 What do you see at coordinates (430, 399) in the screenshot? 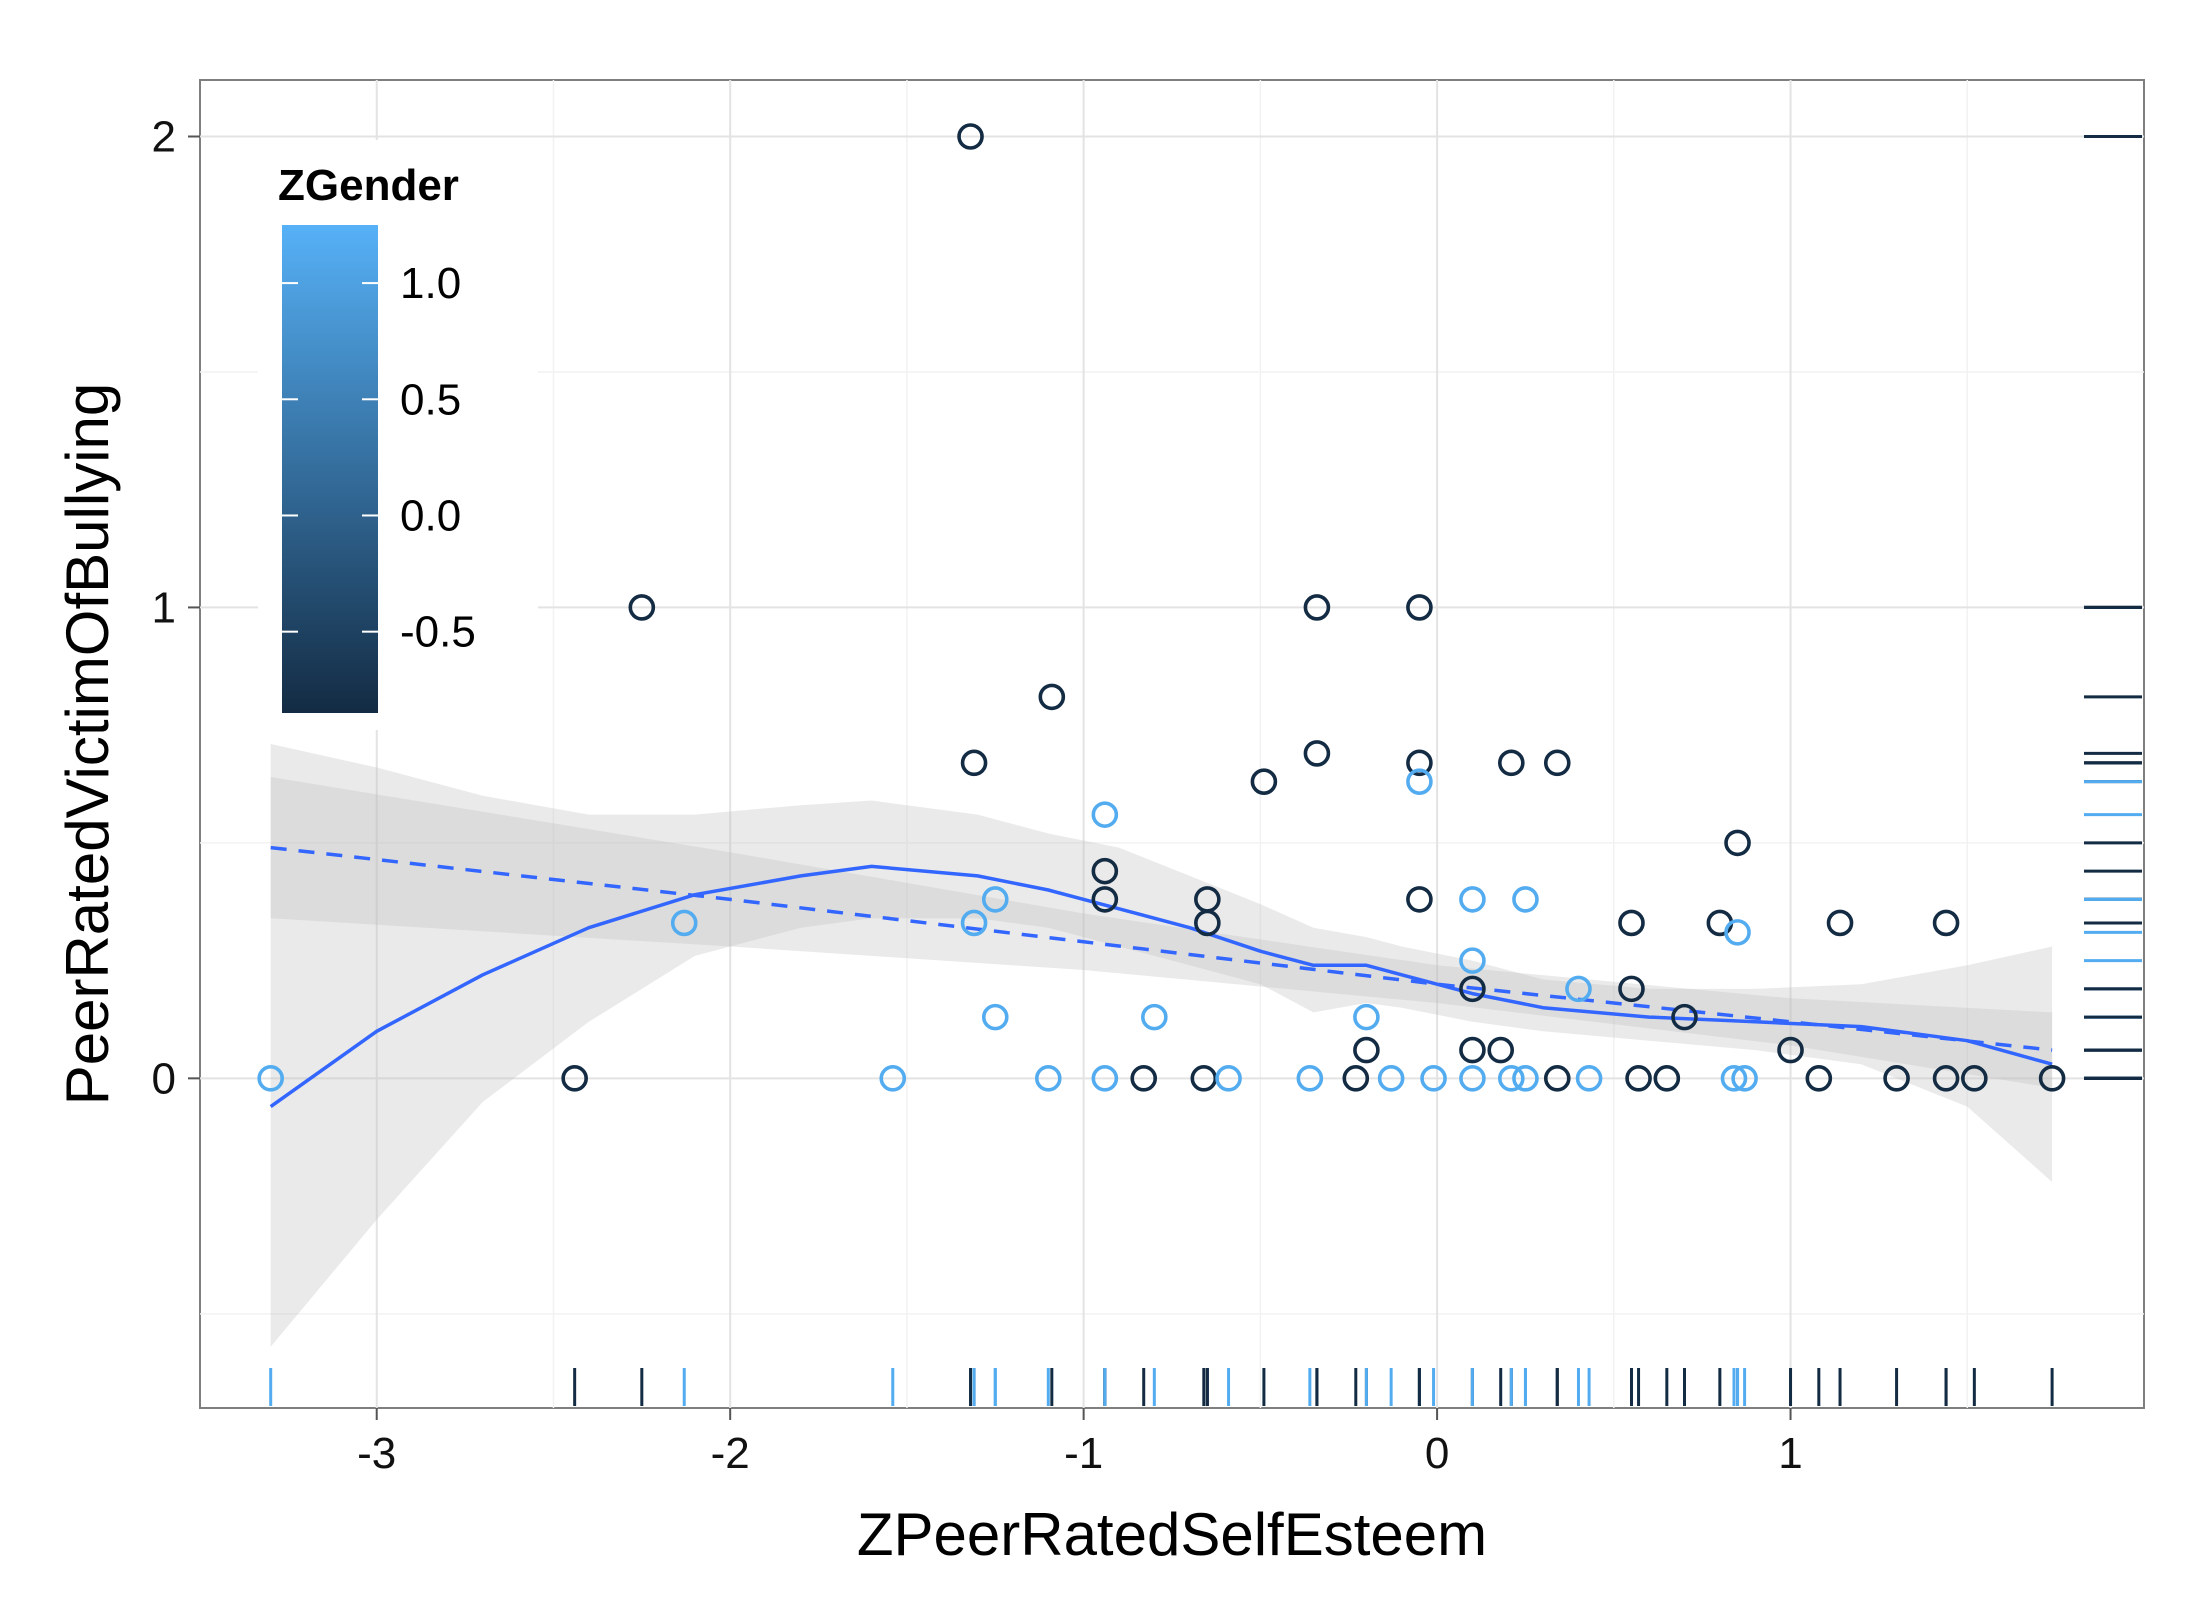
I see `colorbar-label: 0.5` at bounding box center [430, 399].